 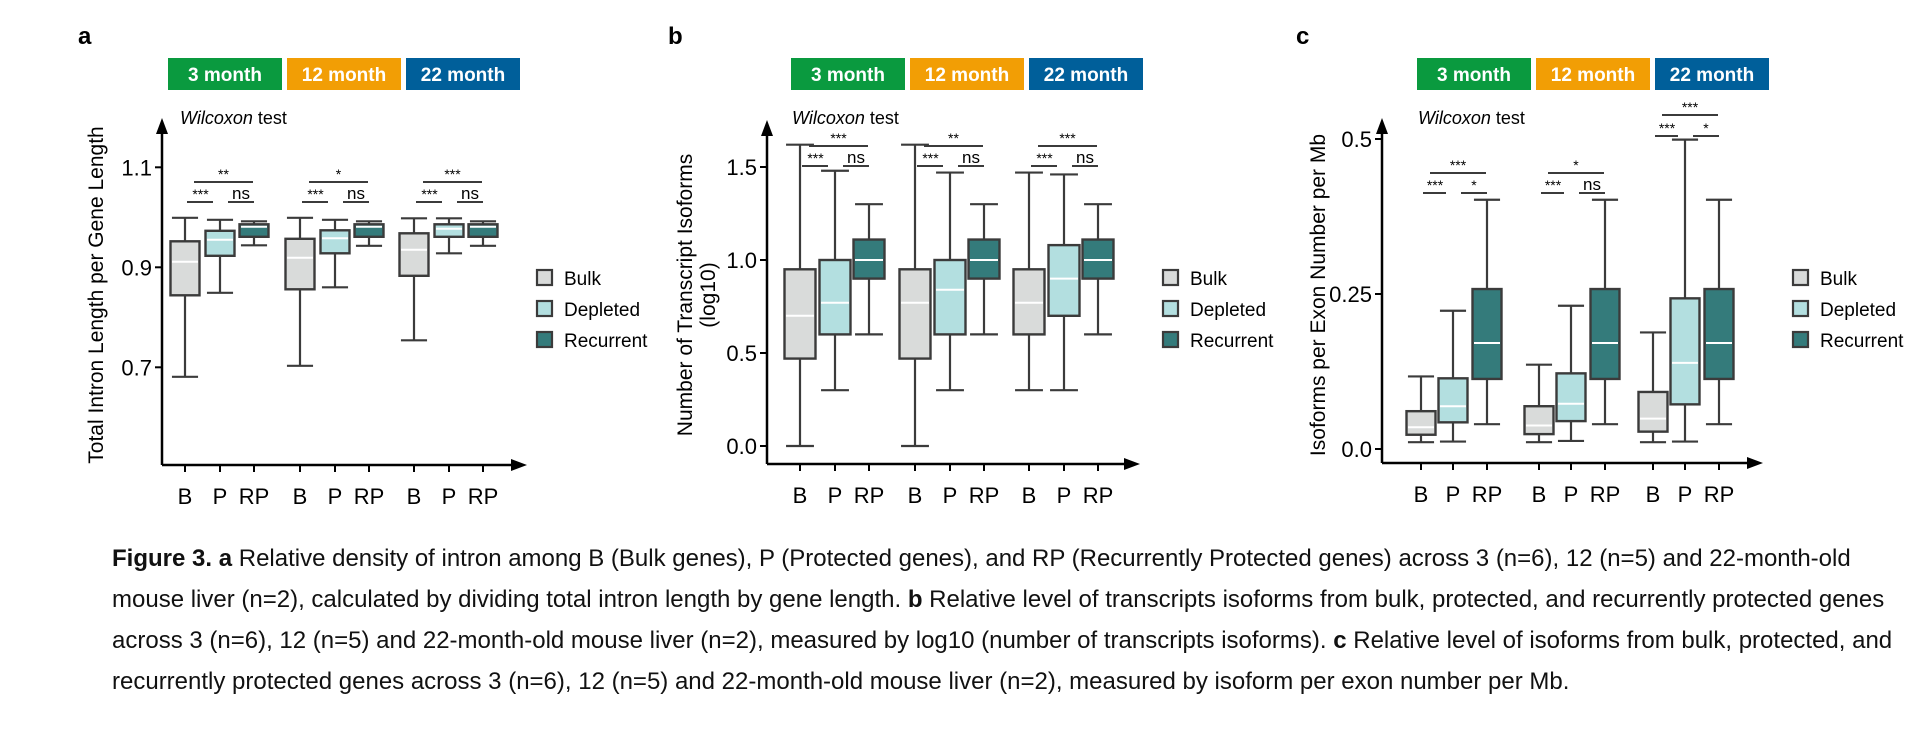 I want to click on y-tick-label: 0.5, so click(x=1356, y=139).